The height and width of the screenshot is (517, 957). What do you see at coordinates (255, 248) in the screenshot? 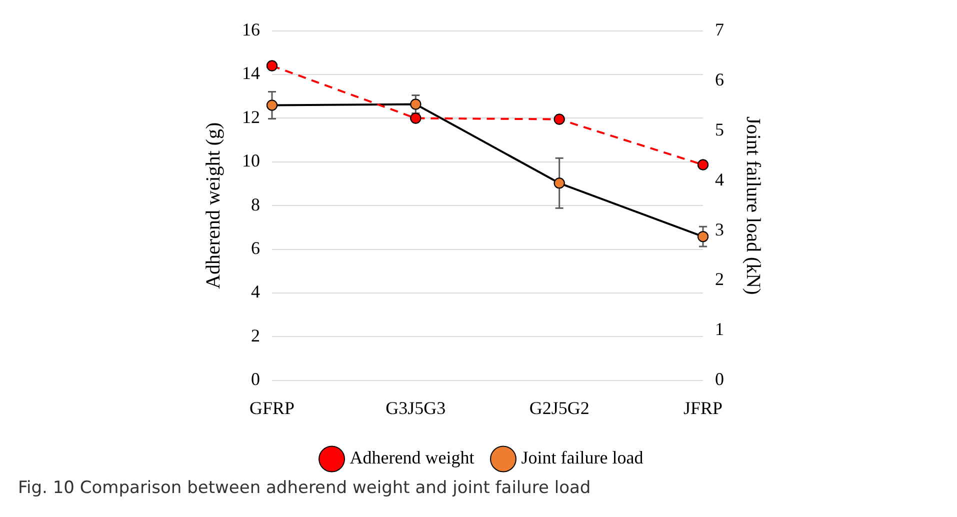
I see `y-tick-label: 6` at bounding box center [255, 248].